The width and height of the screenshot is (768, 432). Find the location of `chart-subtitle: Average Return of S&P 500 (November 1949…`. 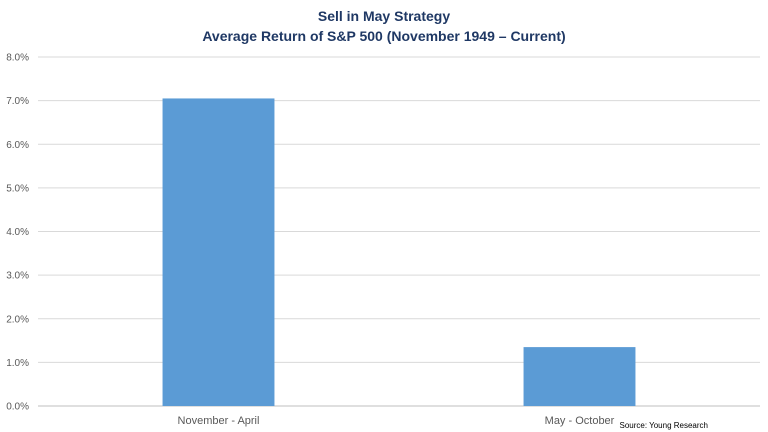

chart-subtitle: Average Return of S&P 500 (November 1949… is located at coordinates (383, 36).